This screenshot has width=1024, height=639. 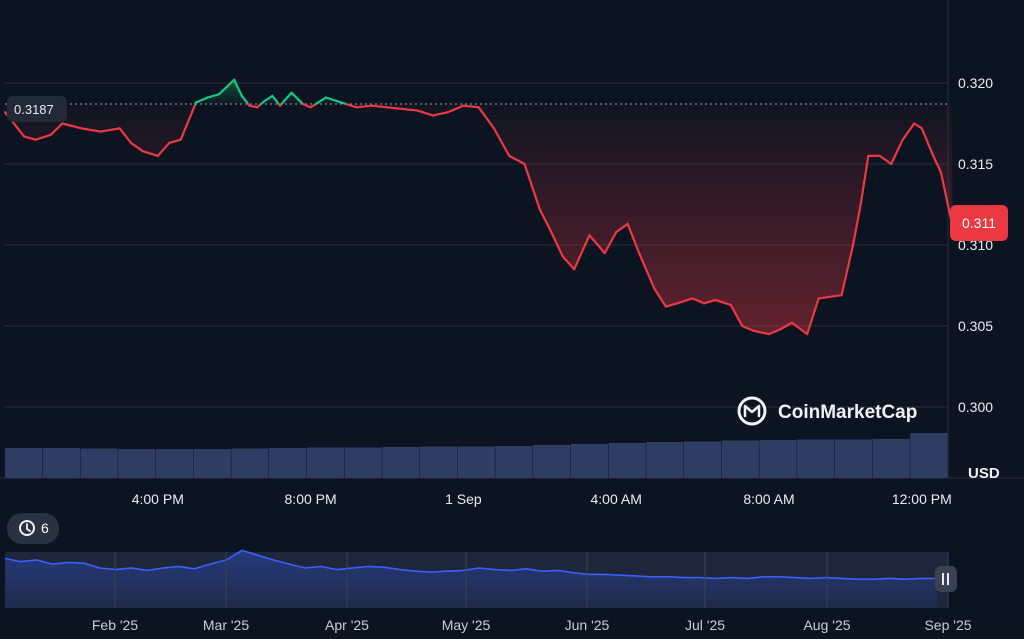 I want to click on pause-icon, so click(x=943, y=579).